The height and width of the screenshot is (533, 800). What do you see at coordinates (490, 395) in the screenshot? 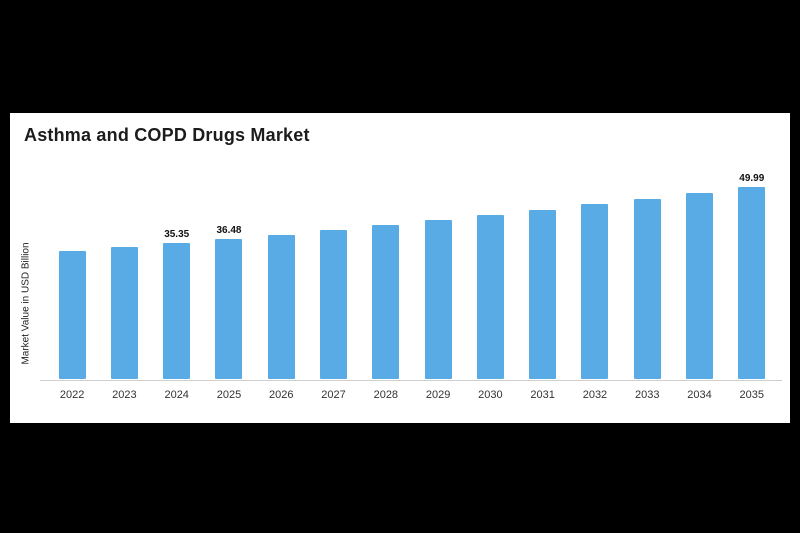
I see `x-tick-label: 2030` at bounding box center [490, 395].